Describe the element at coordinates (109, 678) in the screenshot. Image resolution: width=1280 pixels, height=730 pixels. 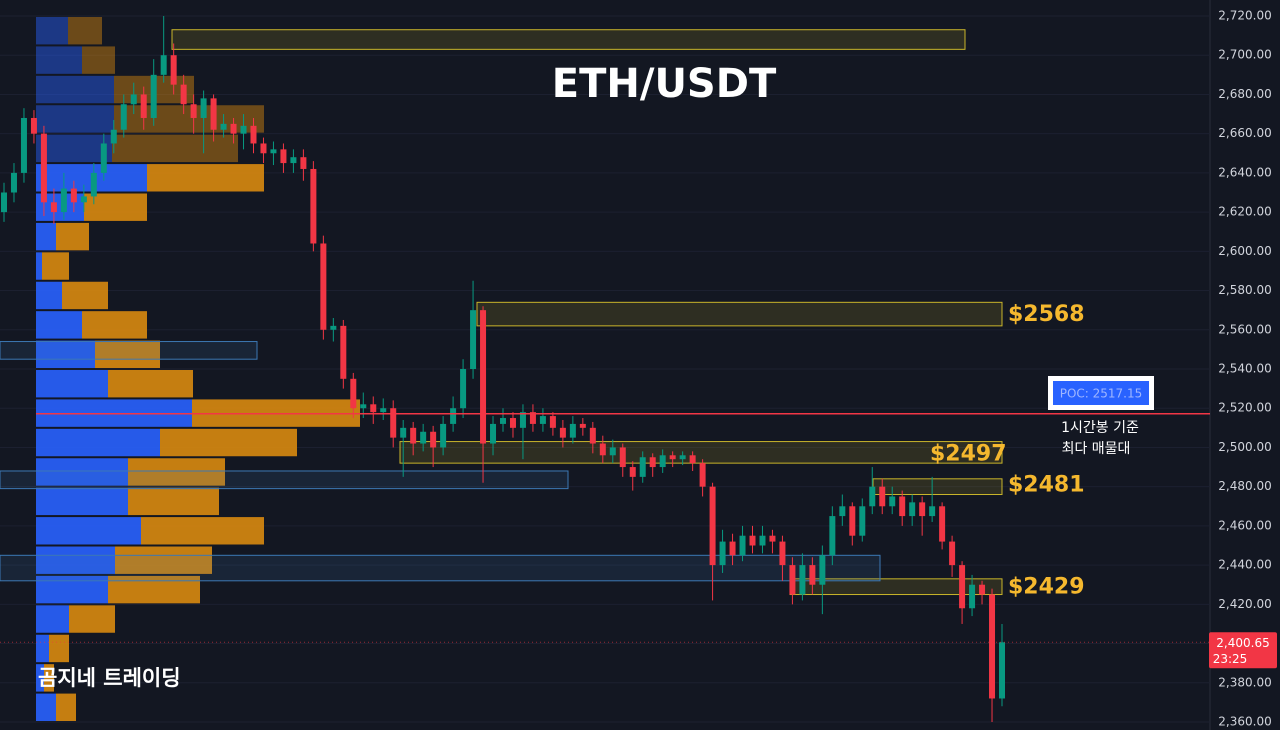
I see `watermark: 곰지네 트레이딩` at that location.